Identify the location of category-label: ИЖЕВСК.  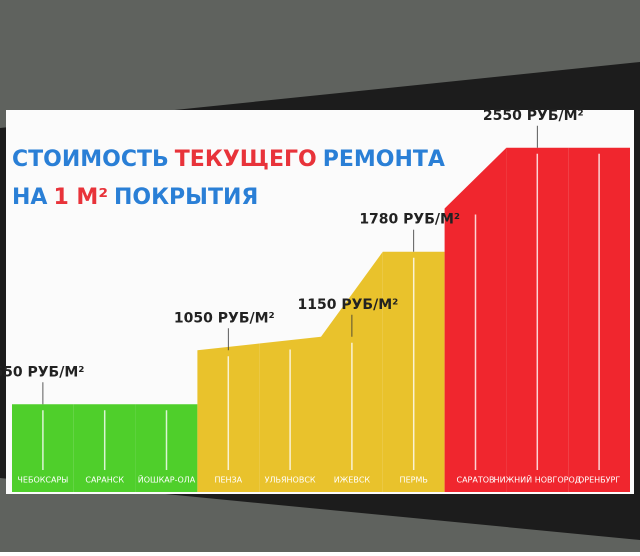
(352, 480).